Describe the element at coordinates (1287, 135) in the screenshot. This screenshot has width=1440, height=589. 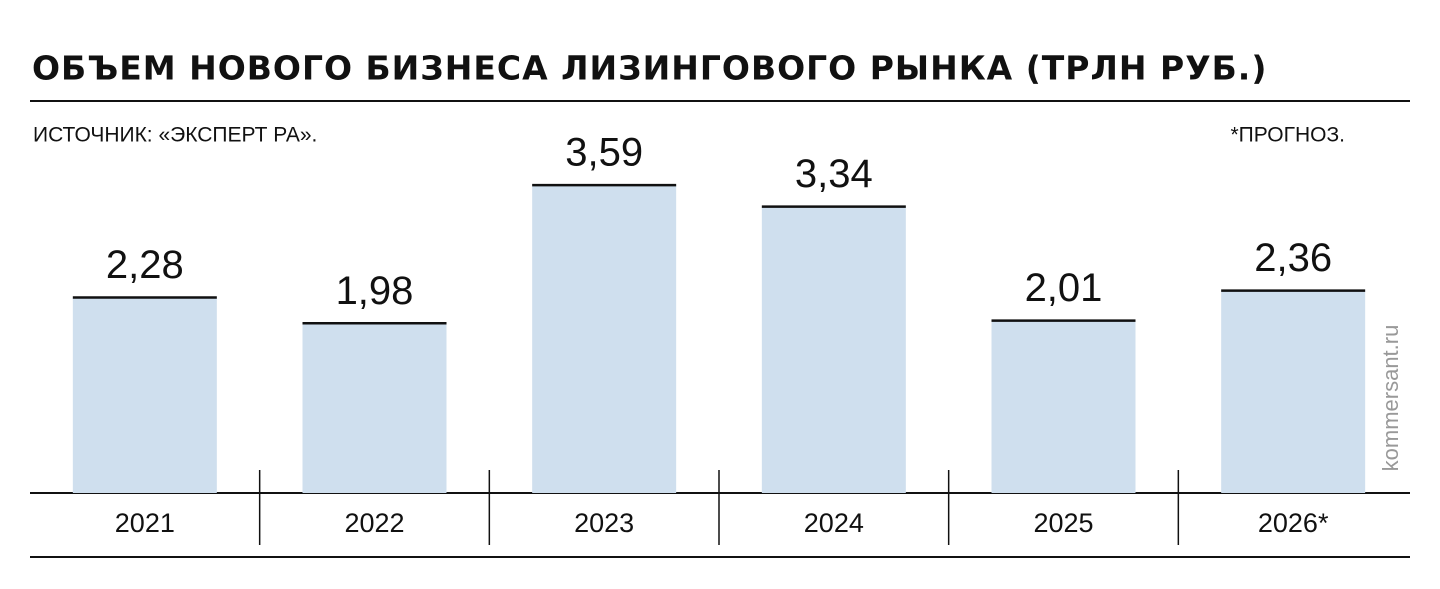
I see `note: *ПРОГНОЗ.` at that location.